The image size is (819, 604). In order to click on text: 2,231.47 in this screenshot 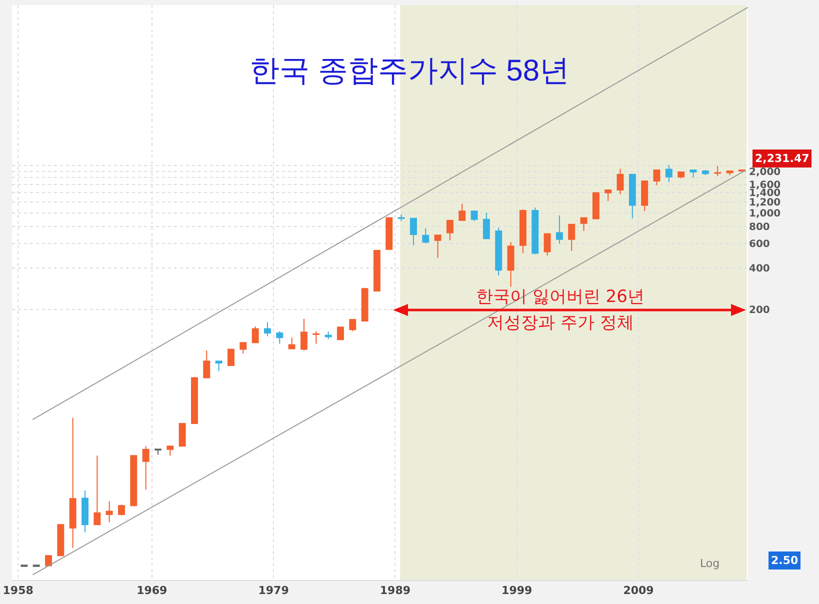, I will do `click(782, 158)`.